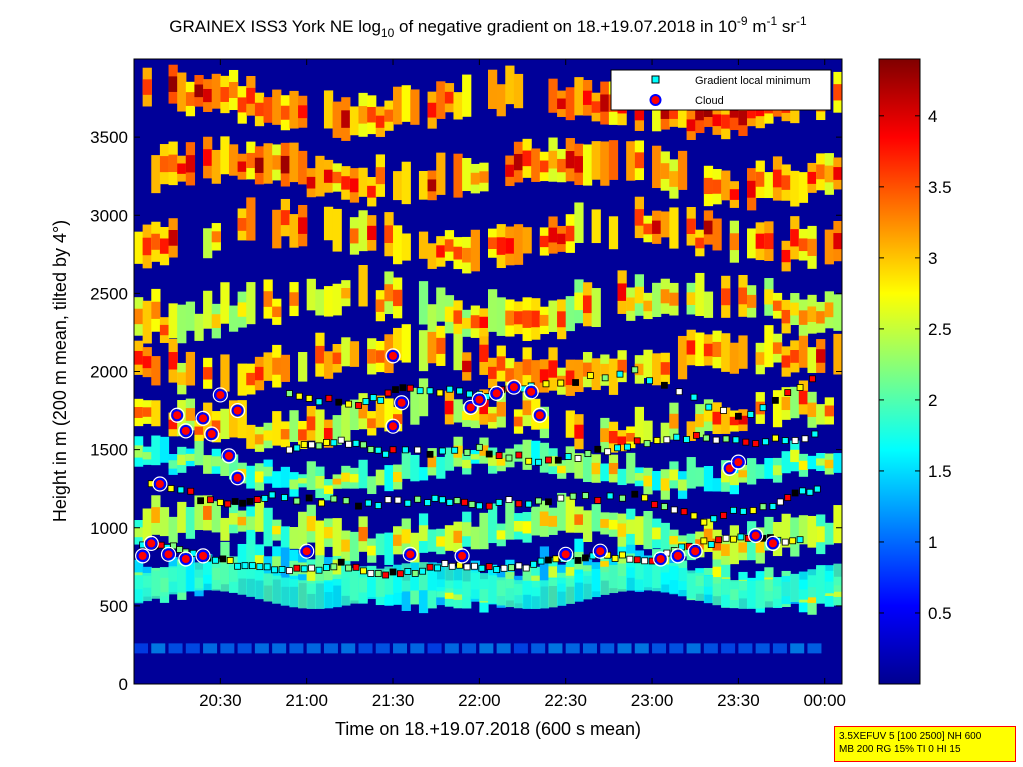  I want to click on cloud-point, so click(168, 554).